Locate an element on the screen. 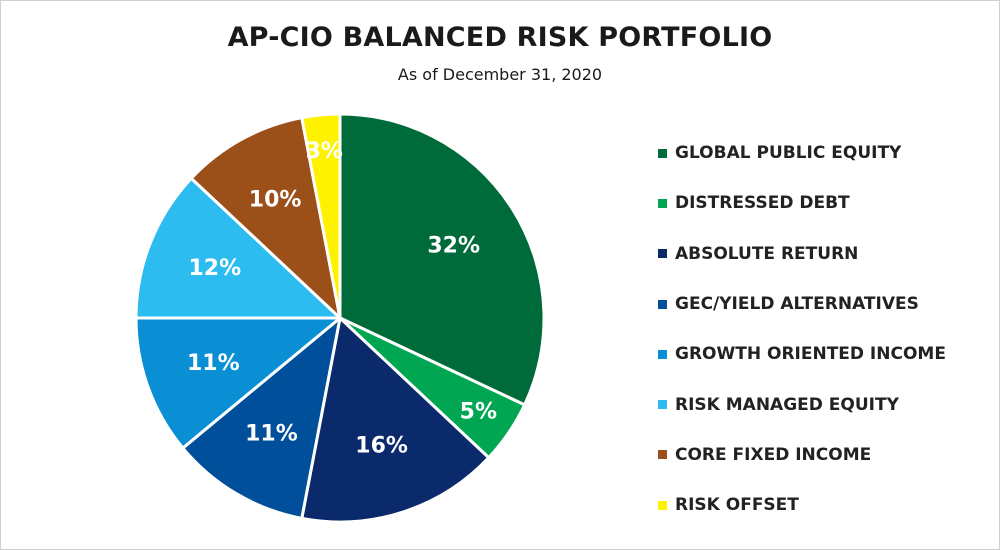  legend-item: GLOBAL PUBLIC EQUITY is located at coordinates (802, 153).